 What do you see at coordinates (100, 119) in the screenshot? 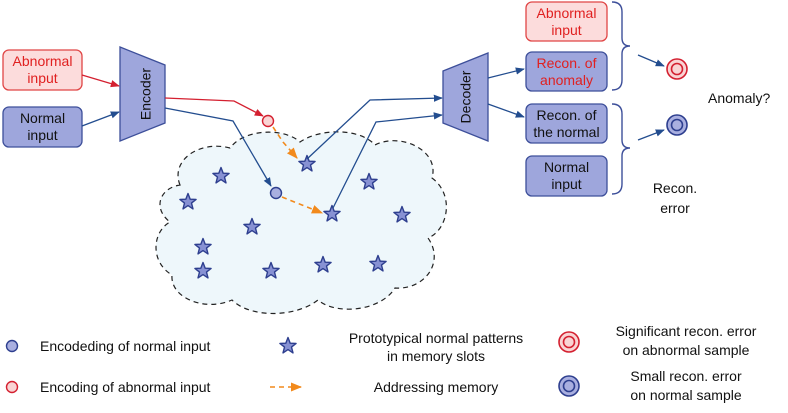
I see `normal-to-encoder-arrow` at bounding box center [100, 119].